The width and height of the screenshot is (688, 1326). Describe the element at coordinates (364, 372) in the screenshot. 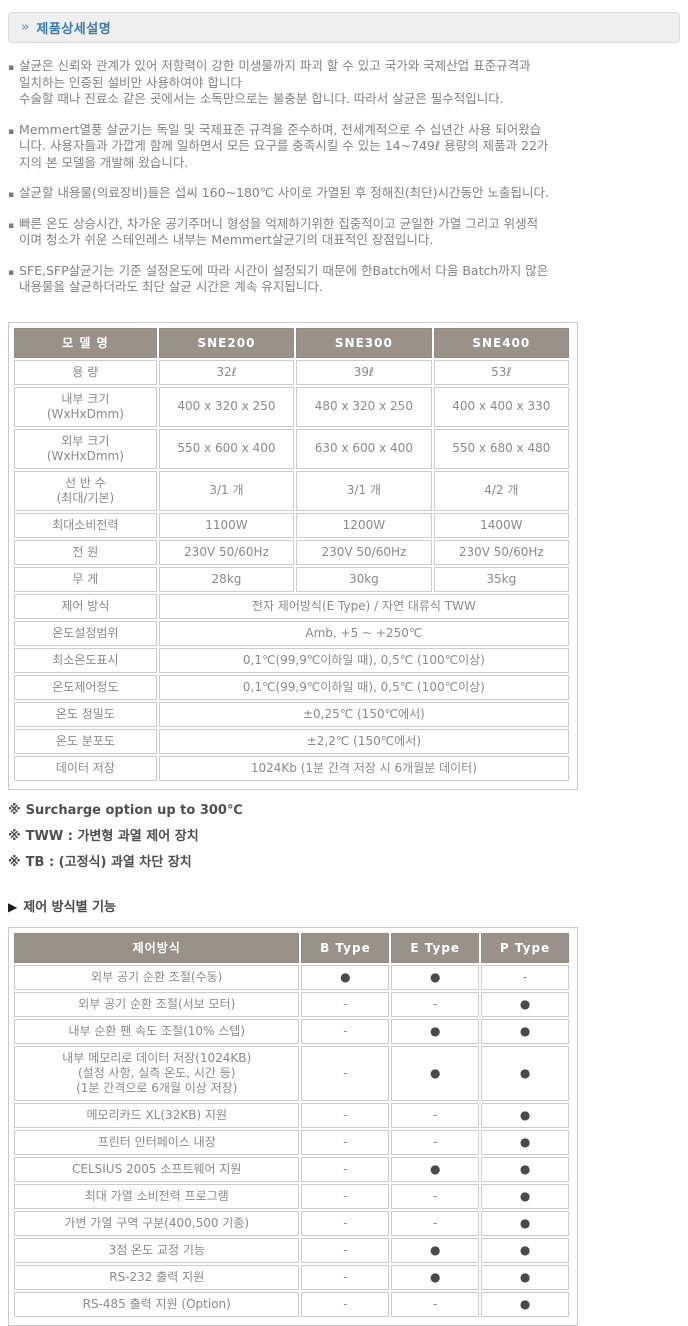

I see `spec-value: 39ℓ` at that location.